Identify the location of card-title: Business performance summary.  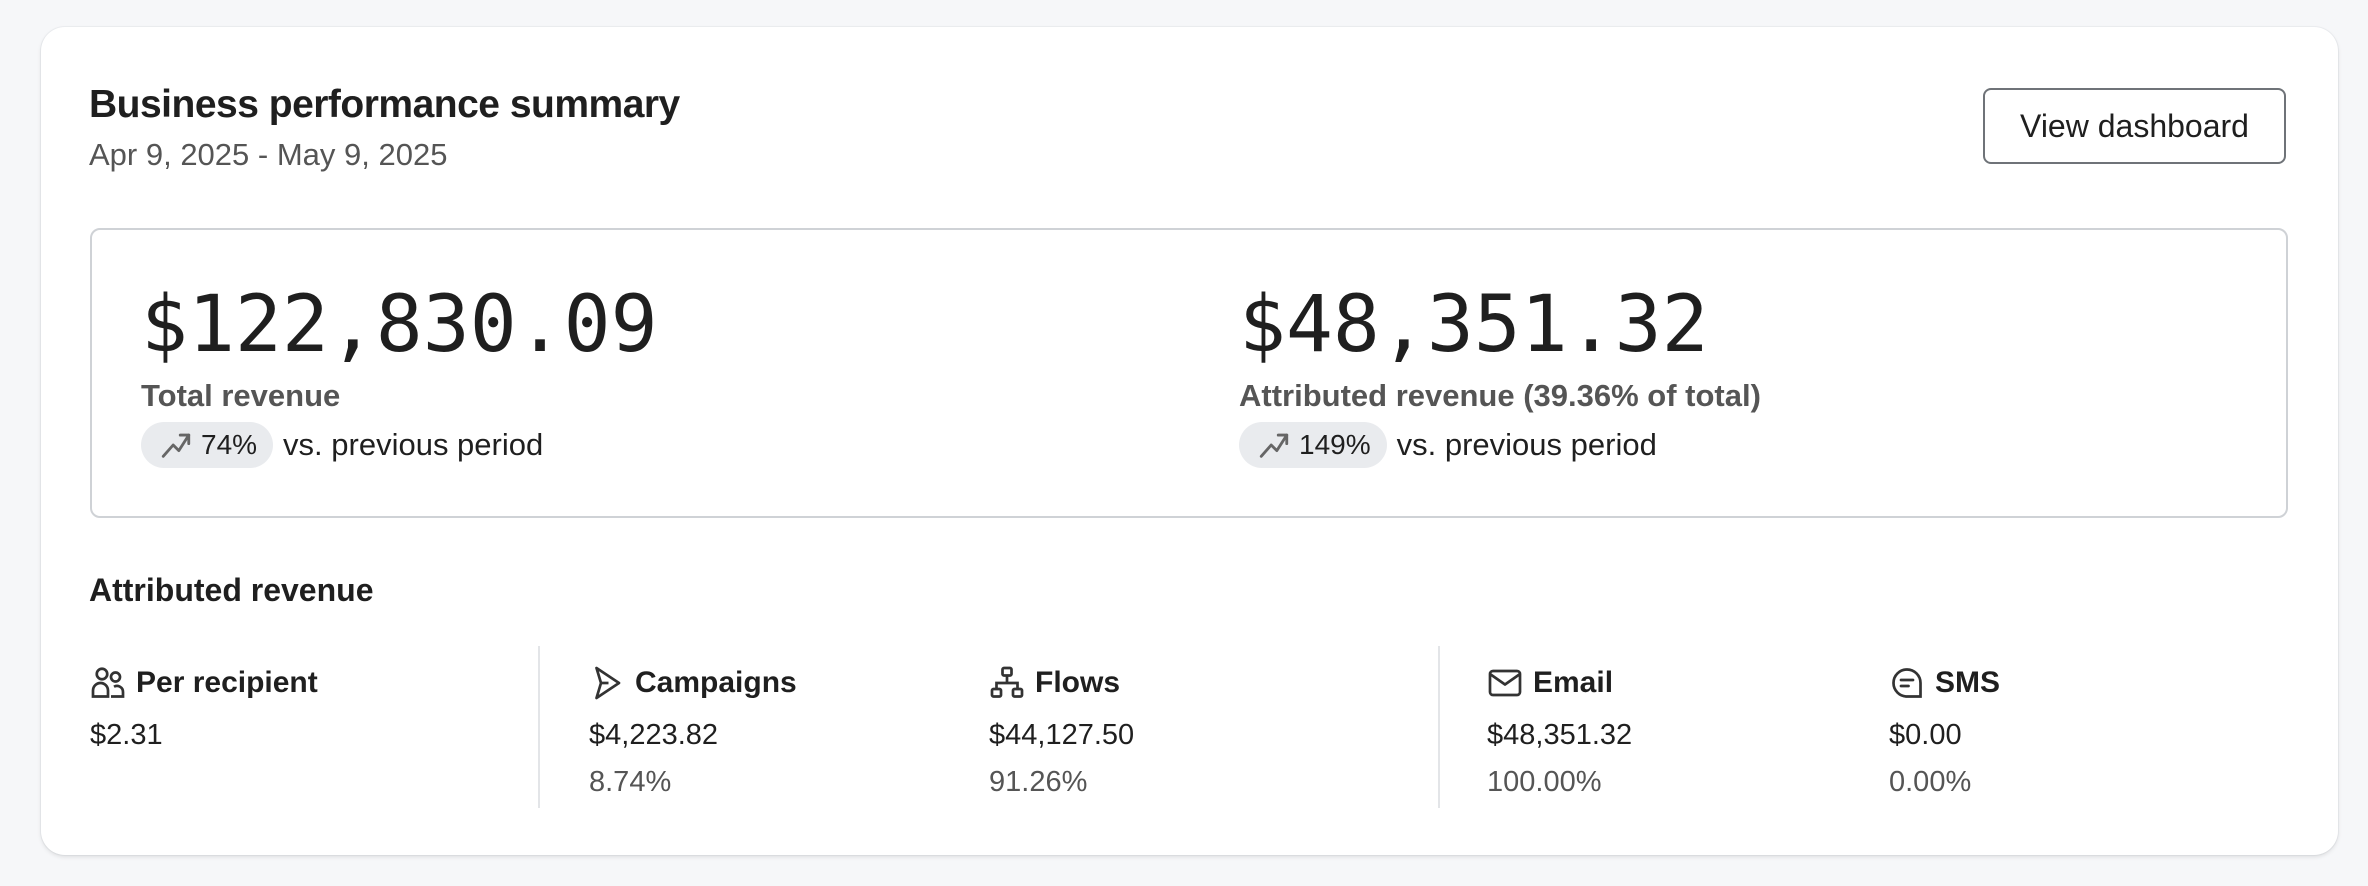
(384, 104).